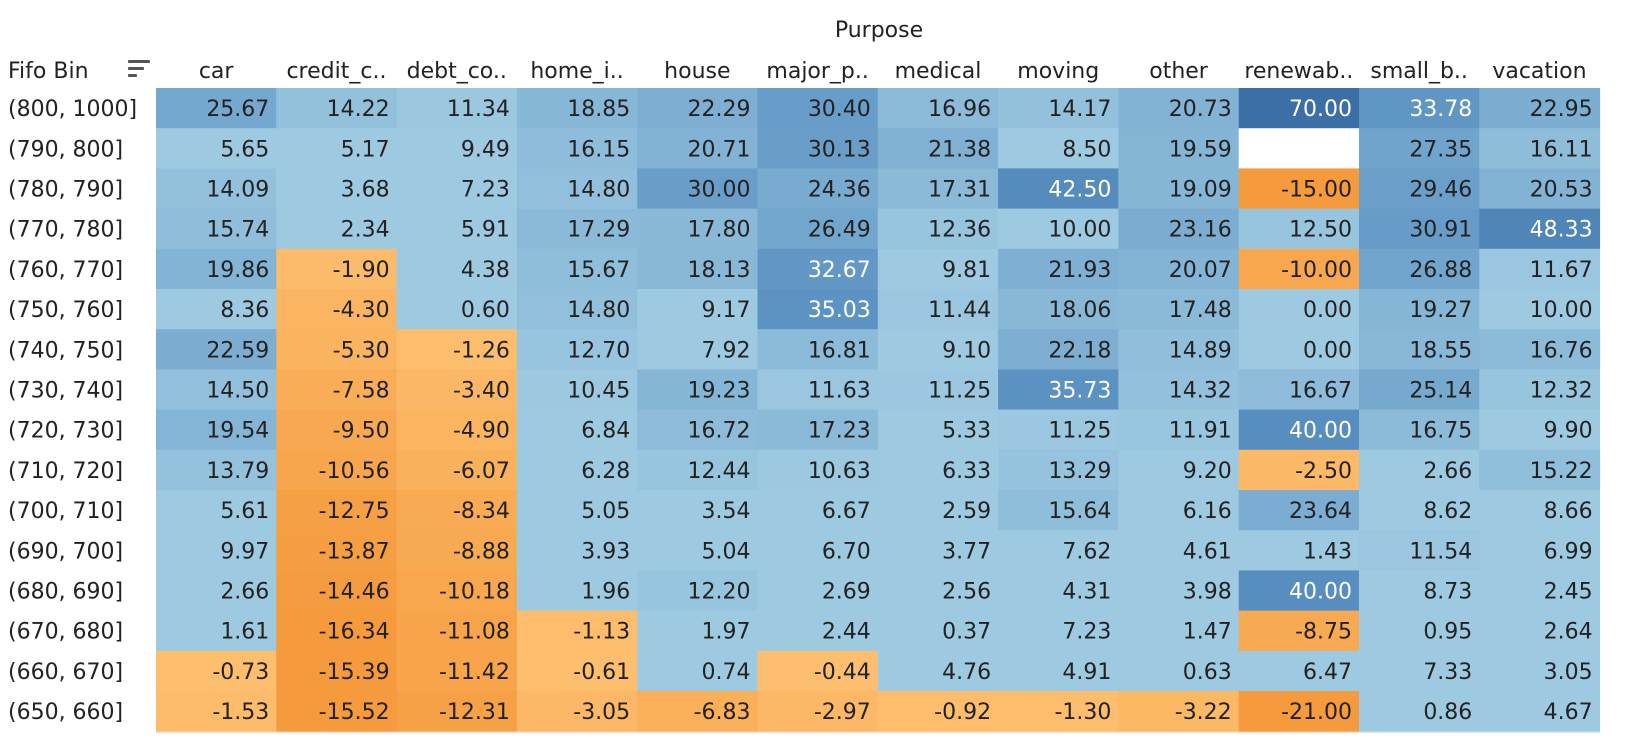 The width and height of the screenshot is (1646, 750). I want to click on cell-value-label: 8.66, so click(1568, 511).